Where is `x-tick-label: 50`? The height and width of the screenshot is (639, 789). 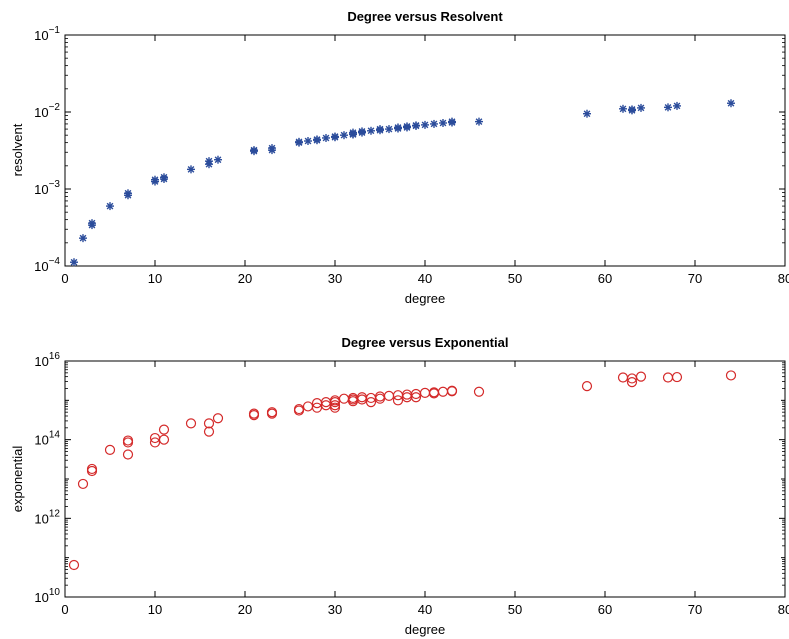
x-tick-label: 50 is located at coordinates (515, 278).